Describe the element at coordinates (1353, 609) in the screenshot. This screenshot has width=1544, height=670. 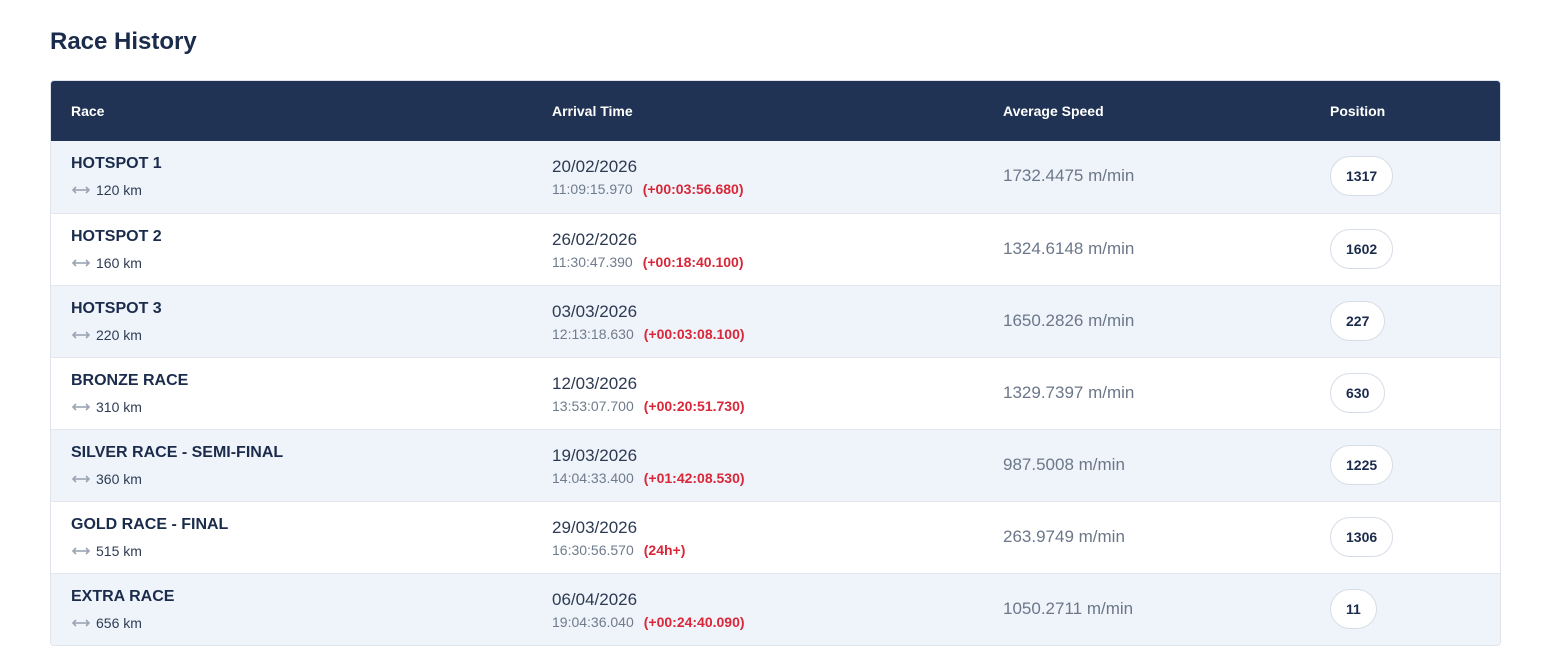
I see `position-badge: 11` at that location.